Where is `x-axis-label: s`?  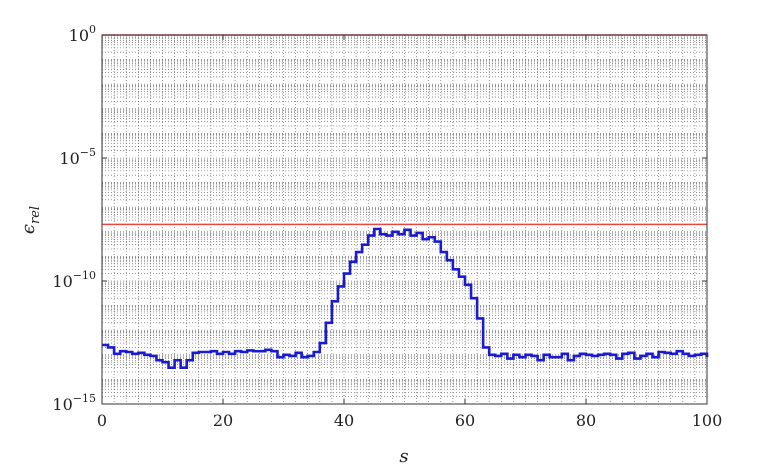 x-axis-label: s is located at coordinates (403, 456).